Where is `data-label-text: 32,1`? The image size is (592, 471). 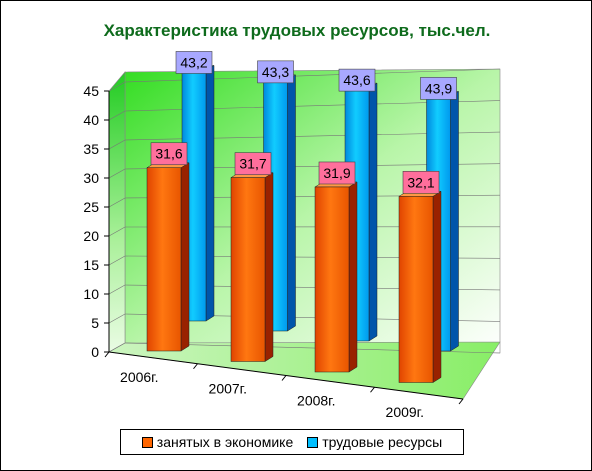
data-label-text: 32,1 is located at coordinates (420, 182).